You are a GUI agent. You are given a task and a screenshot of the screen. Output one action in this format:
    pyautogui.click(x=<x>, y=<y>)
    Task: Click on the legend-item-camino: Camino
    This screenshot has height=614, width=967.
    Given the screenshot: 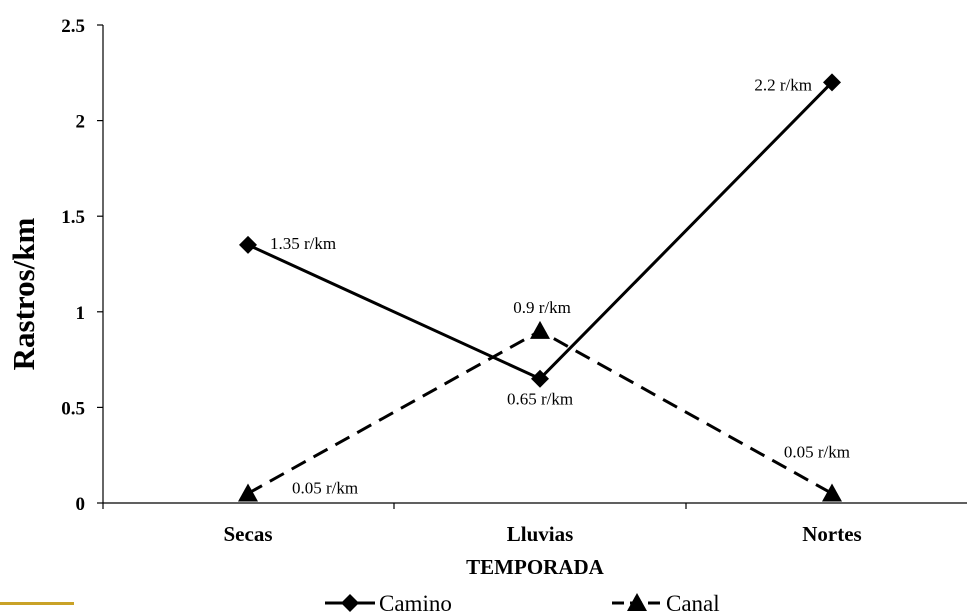 What is the action you would take?
    pyautogui.click(x=388, y=602)
    